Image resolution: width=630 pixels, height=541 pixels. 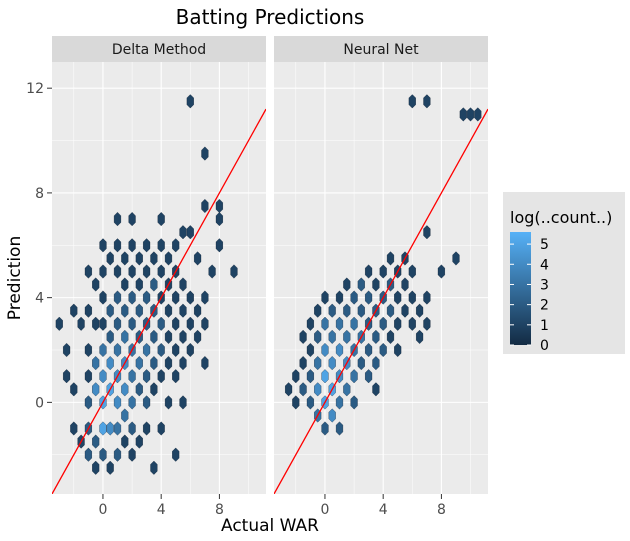 What do you see at coordinates (441, 510) in the screenshot?
I see `x-tick-label: 8` at bounding box center [441, 510].